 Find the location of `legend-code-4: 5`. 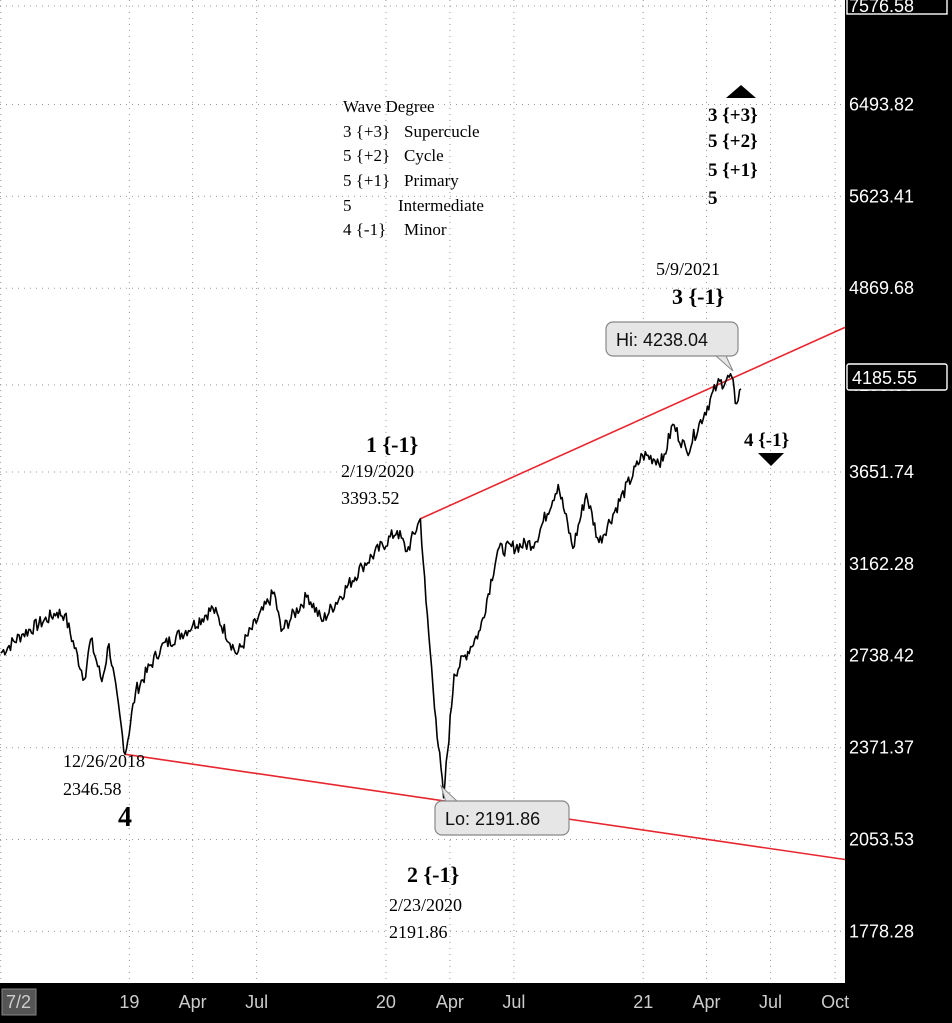

legend-code-4: 5 is located at coordinates (347, 205).